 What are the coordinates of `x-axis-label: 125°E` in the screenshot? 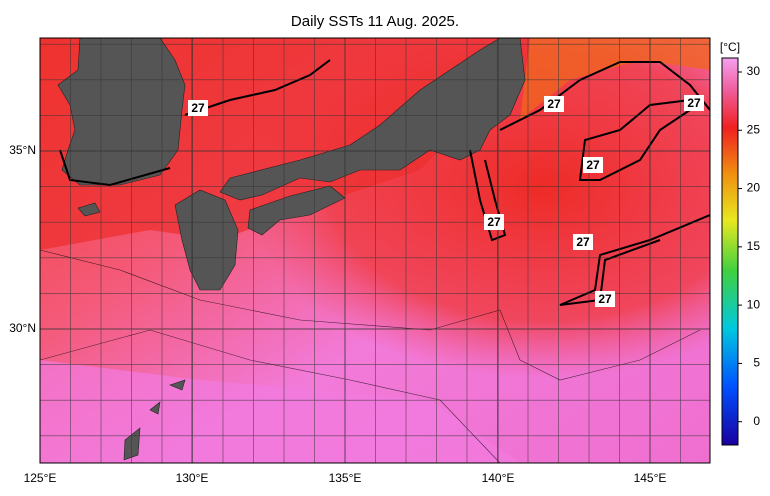 It's located at (40, 478).